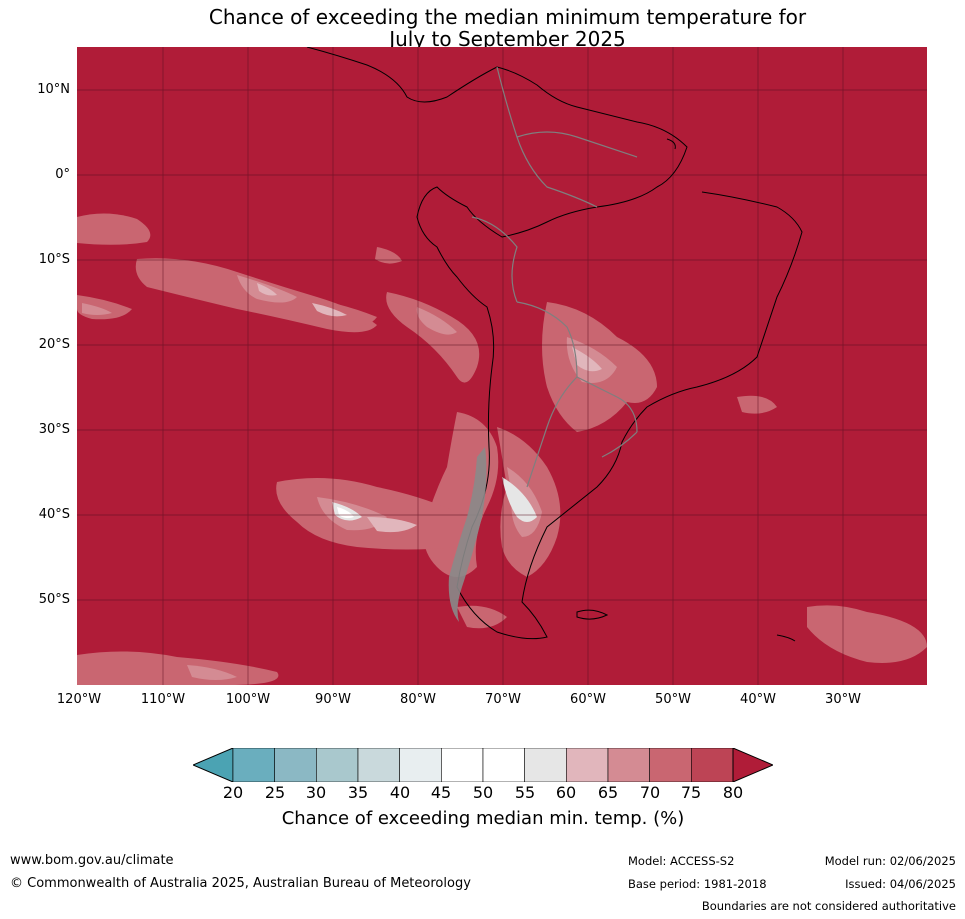  I want to click on lon-label-60w: 60°W, so click(588, 699).